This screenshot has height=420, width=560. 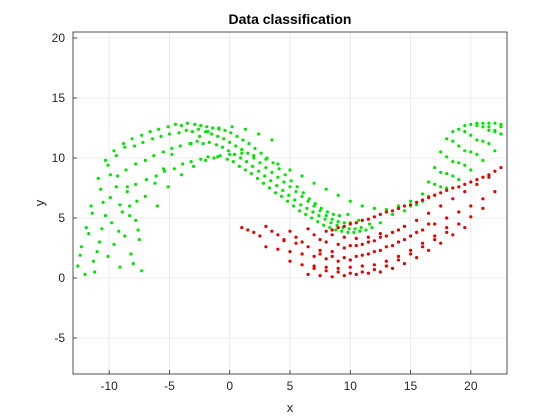 What do you see at coordinates (290, 19) in the screenshot?
I see `chart-title: Data classification` at bounding box center [290, 19].